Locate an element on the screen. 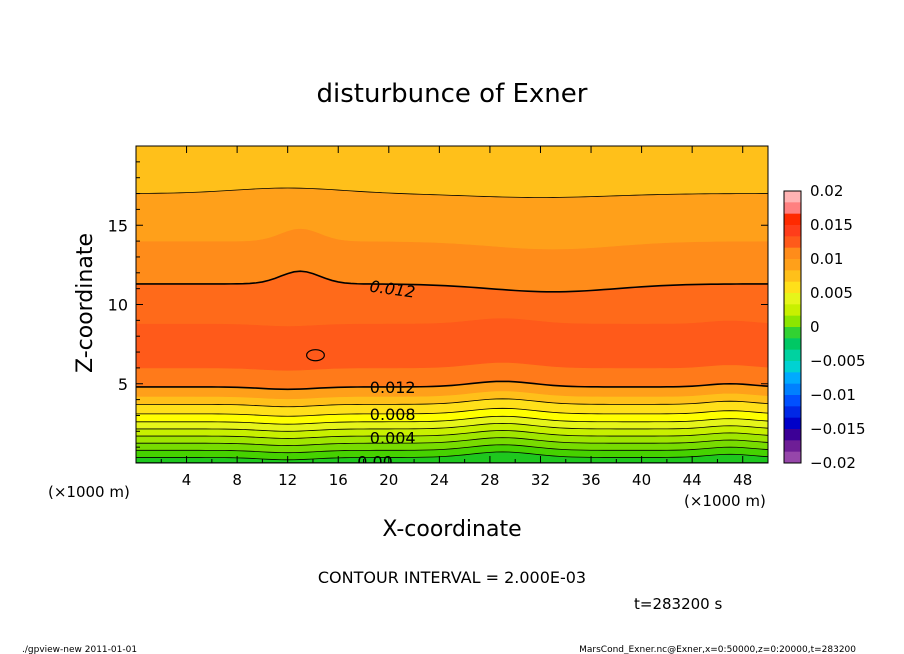 The width and height of the screenshot is (904, 654). x-unit-left: (×1000 m) is located at coordinates (89, 492).